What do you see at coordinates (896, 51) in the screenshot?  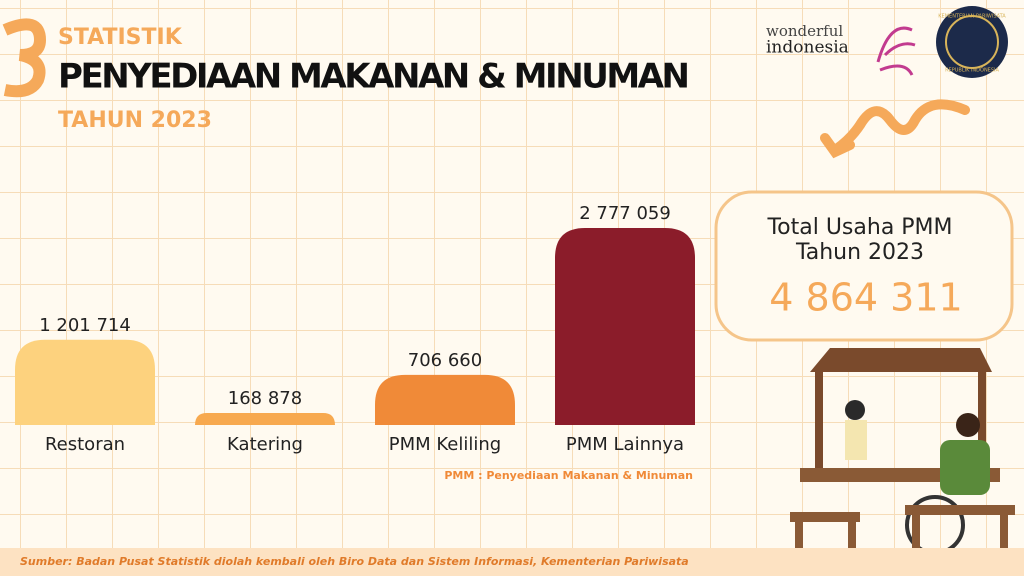 I see `logo-mark` at bounding box center [896, 51].